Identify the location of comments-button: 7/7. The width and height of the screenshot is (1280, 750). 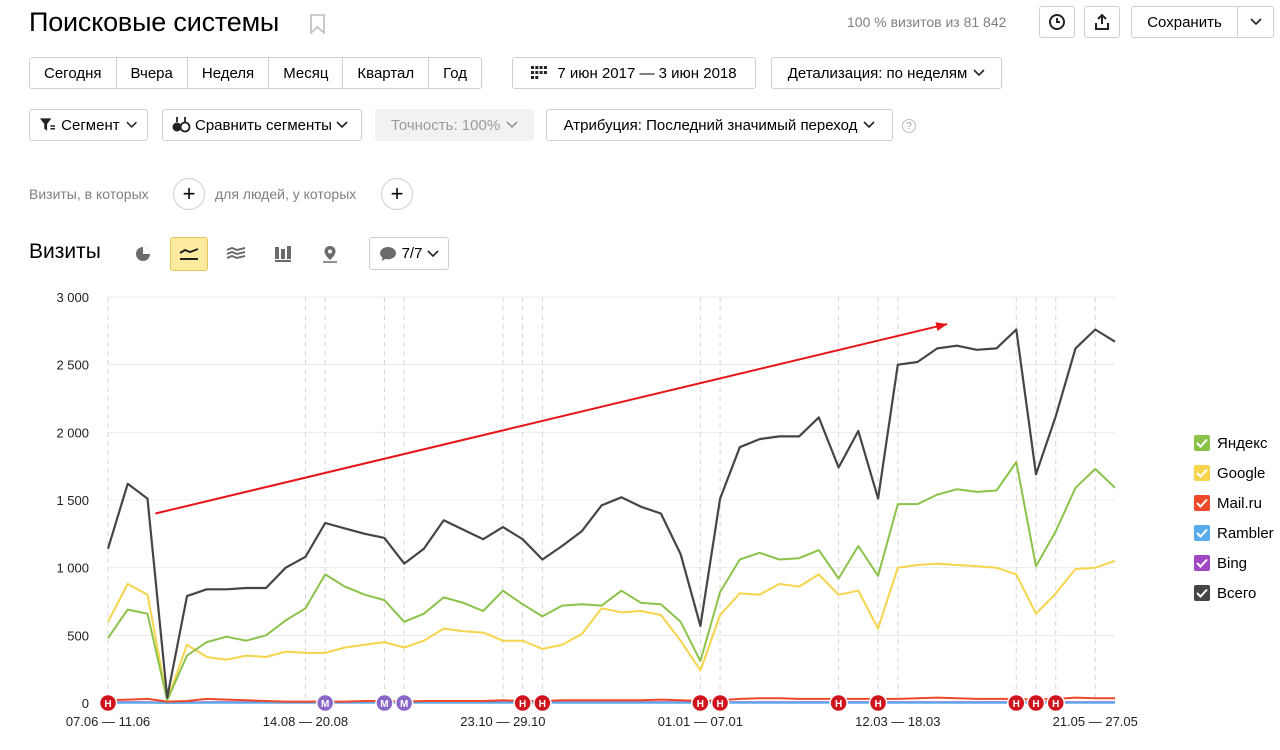
(409, 253).